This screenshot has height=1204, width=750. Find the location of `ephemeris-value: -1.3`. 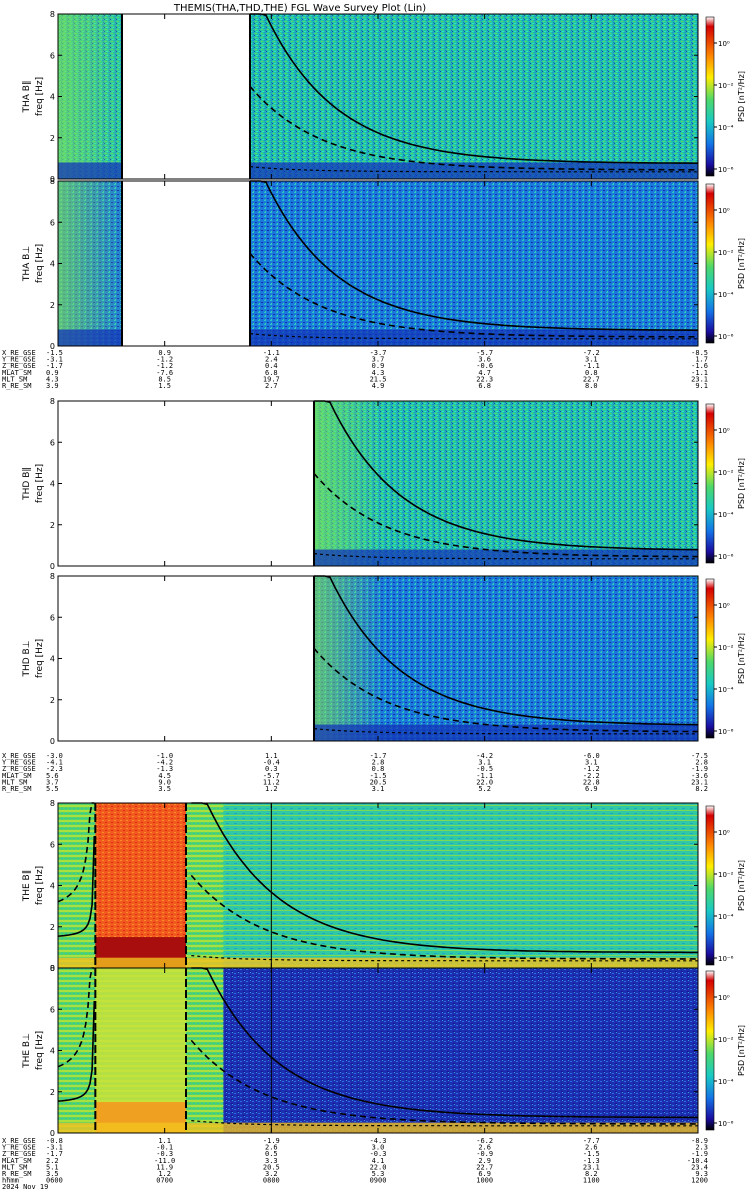

ephemeris-value: -1.3 is located at coordinates (591, 1161).